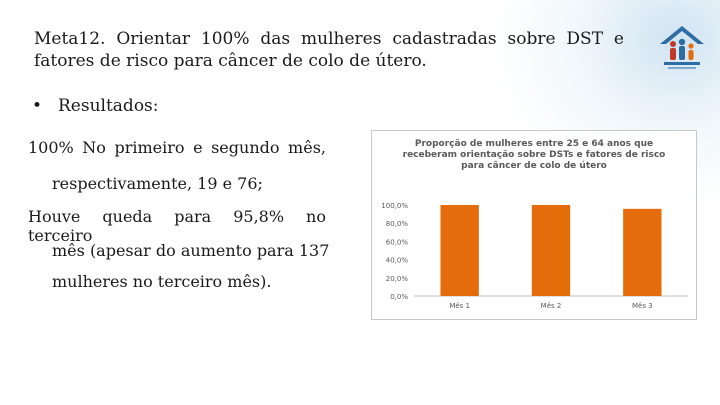 Image resolution: width=720 pixels, height=405 pixels. What do you see at coordinates (177, 147) in the screenshot?
I see `paragraph-1-line-1: 100% No primeiro e segundo mês,` at bounding box center [177, 147].